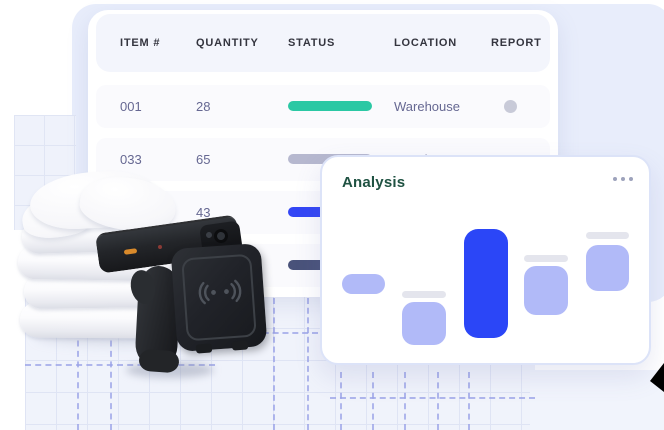  I want to click on analysis-title: Analysis, so click(374, 182).